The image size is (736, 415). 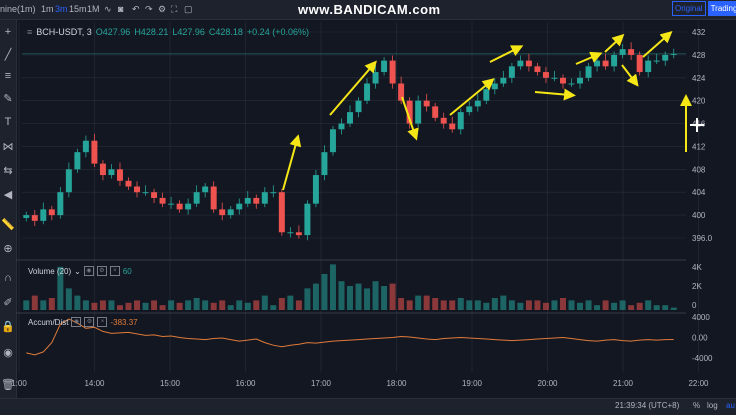 I want to click on lock-drawing-icon: ✐, so click(x=8, y=303).